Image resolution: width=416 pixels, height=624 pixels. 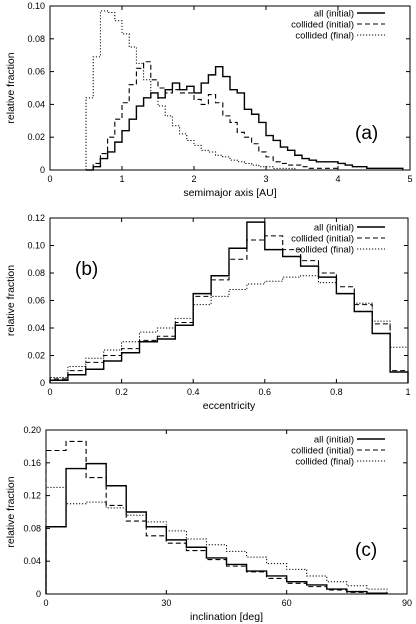 What do you see at coordinates (336, 392) in the screenshot?
I see `x-tick-label: 0.8` at bounding box center [336, 392].